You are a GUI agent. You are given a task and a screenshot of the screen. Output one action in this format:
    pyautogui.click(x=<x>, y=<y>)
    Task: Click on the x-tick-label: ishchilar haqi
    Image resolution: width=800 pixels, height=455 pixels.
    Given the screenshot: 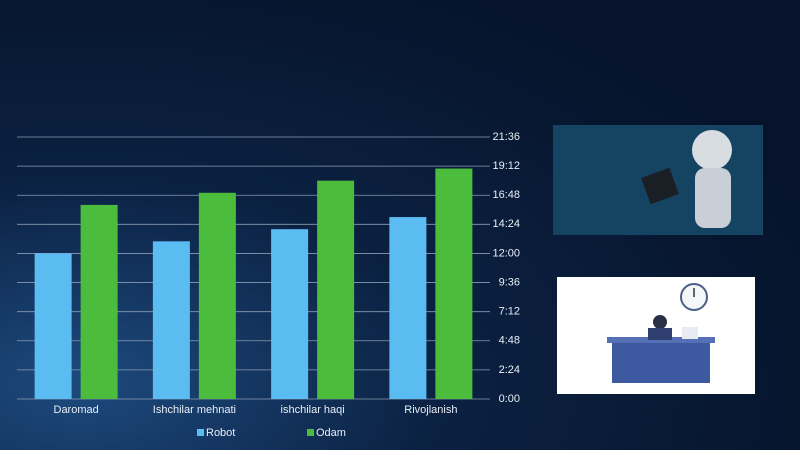 What is the action you would take?
    pyautogui.click(x=313, y=410)
    